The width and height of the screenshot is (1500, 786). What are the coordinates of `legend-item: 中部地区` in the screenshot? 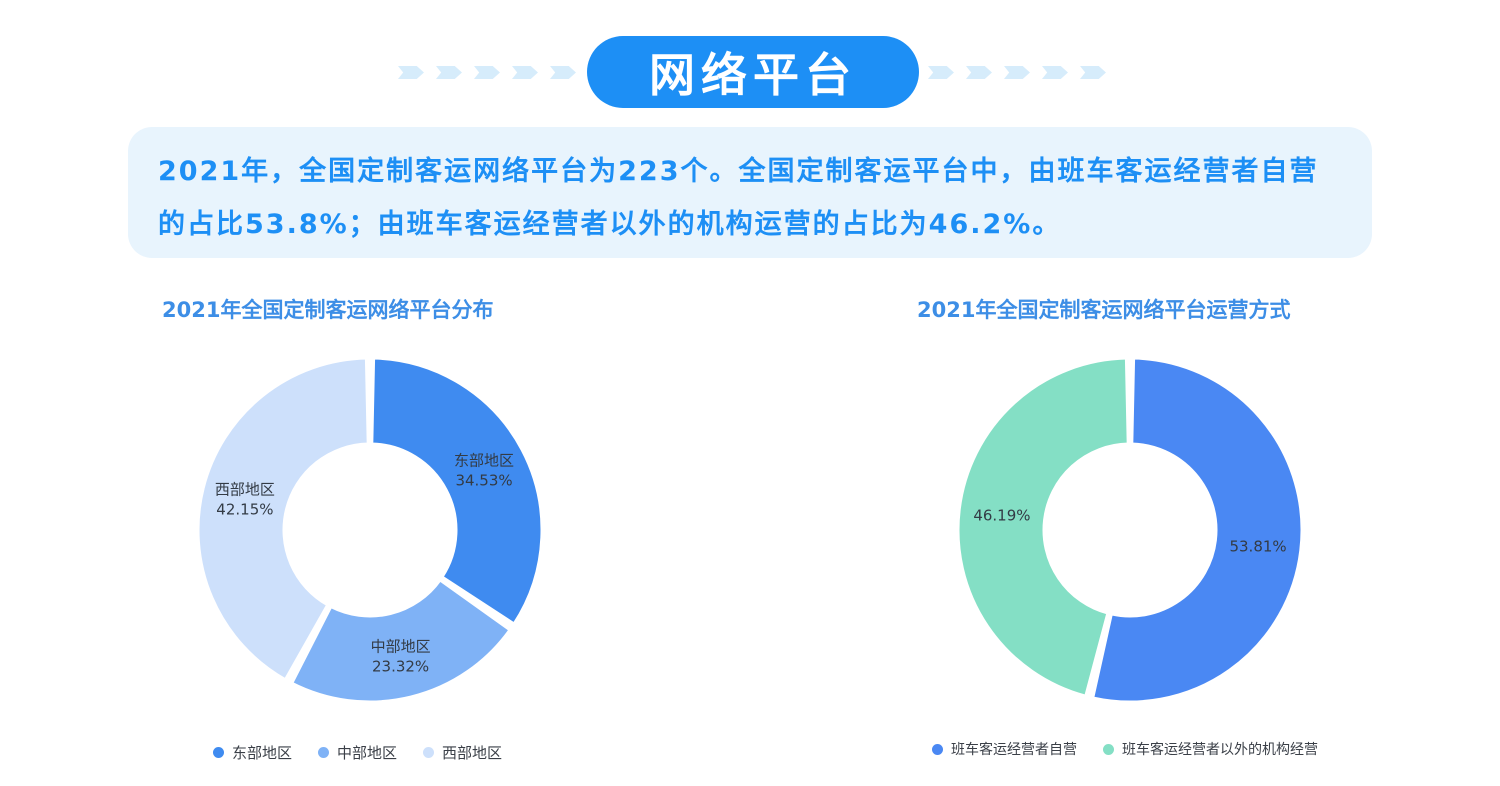 It's located at (357, 752).